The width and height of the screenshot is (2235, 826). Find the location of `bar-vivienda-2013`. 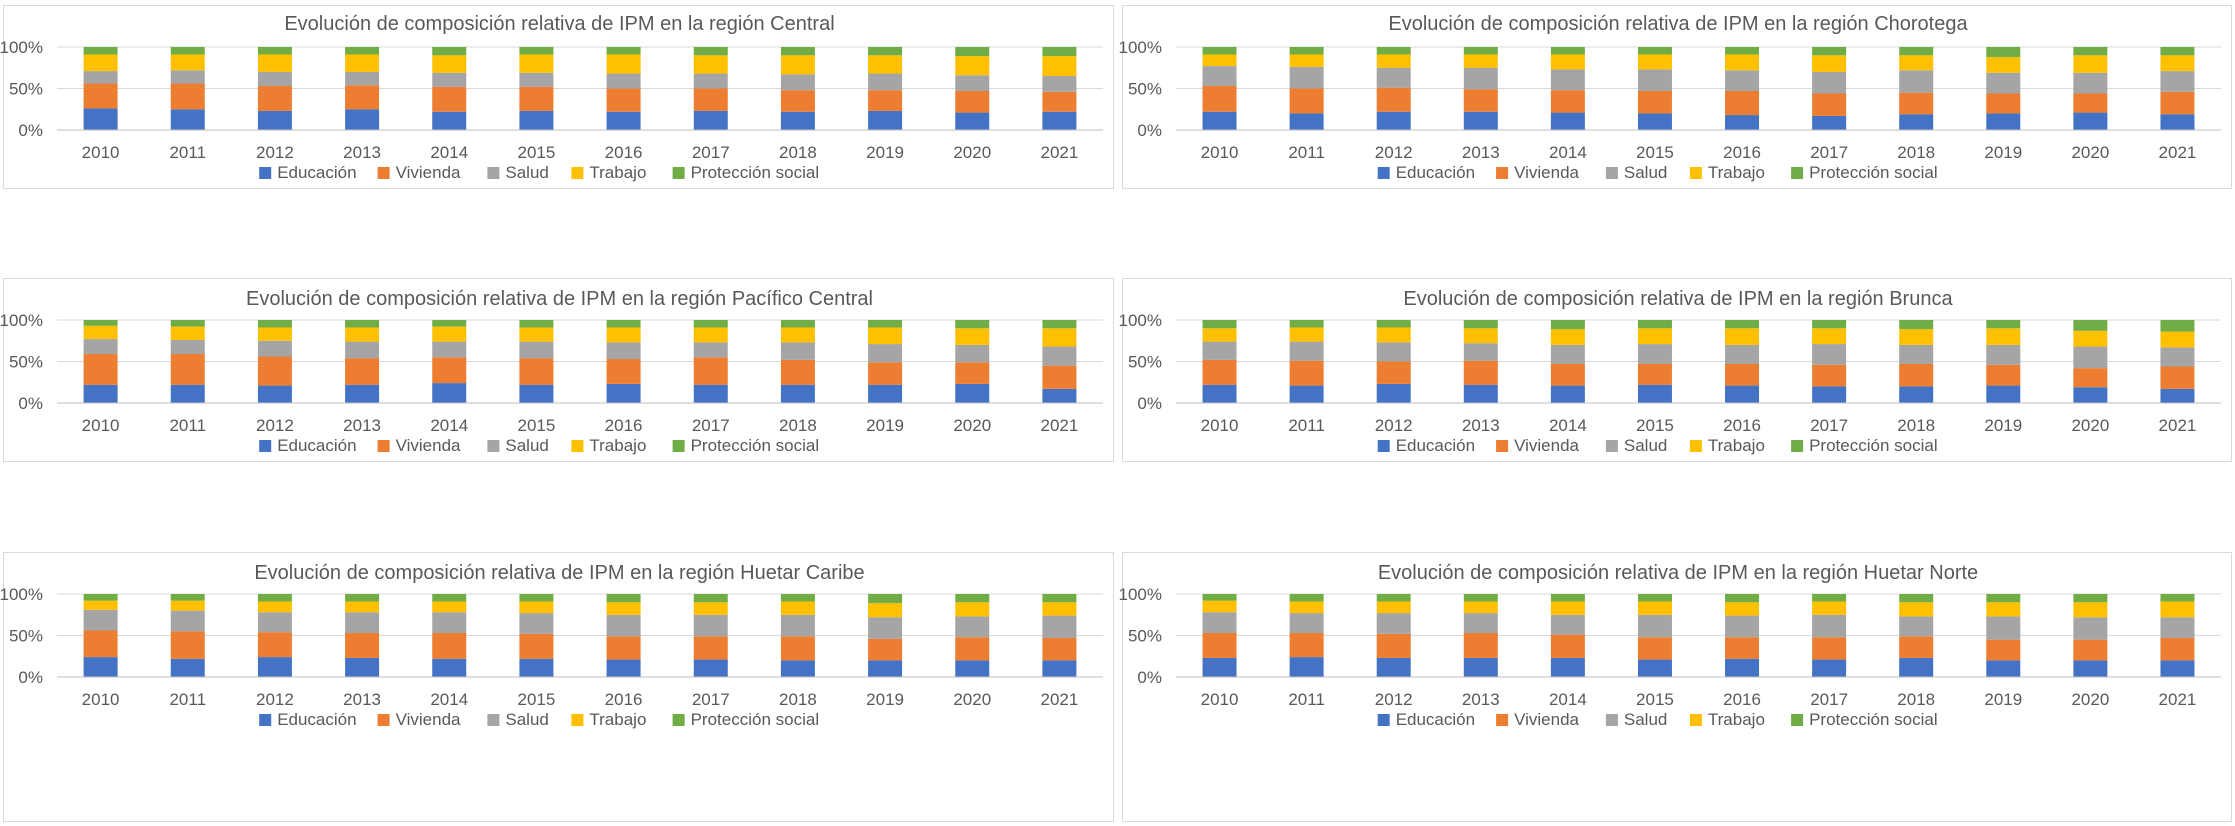

bar-vivienda-2013 is located at coordinates (362, 645).